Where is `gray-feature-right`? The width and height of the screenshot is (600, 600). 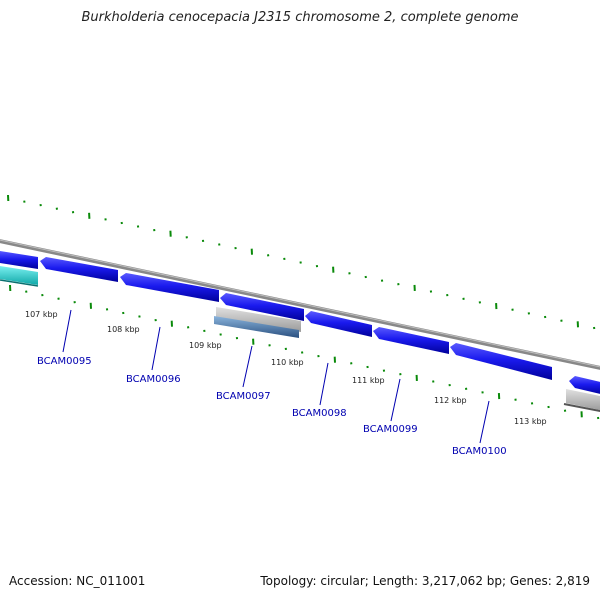
gray-feature-right is located at coordinates (583, 399).